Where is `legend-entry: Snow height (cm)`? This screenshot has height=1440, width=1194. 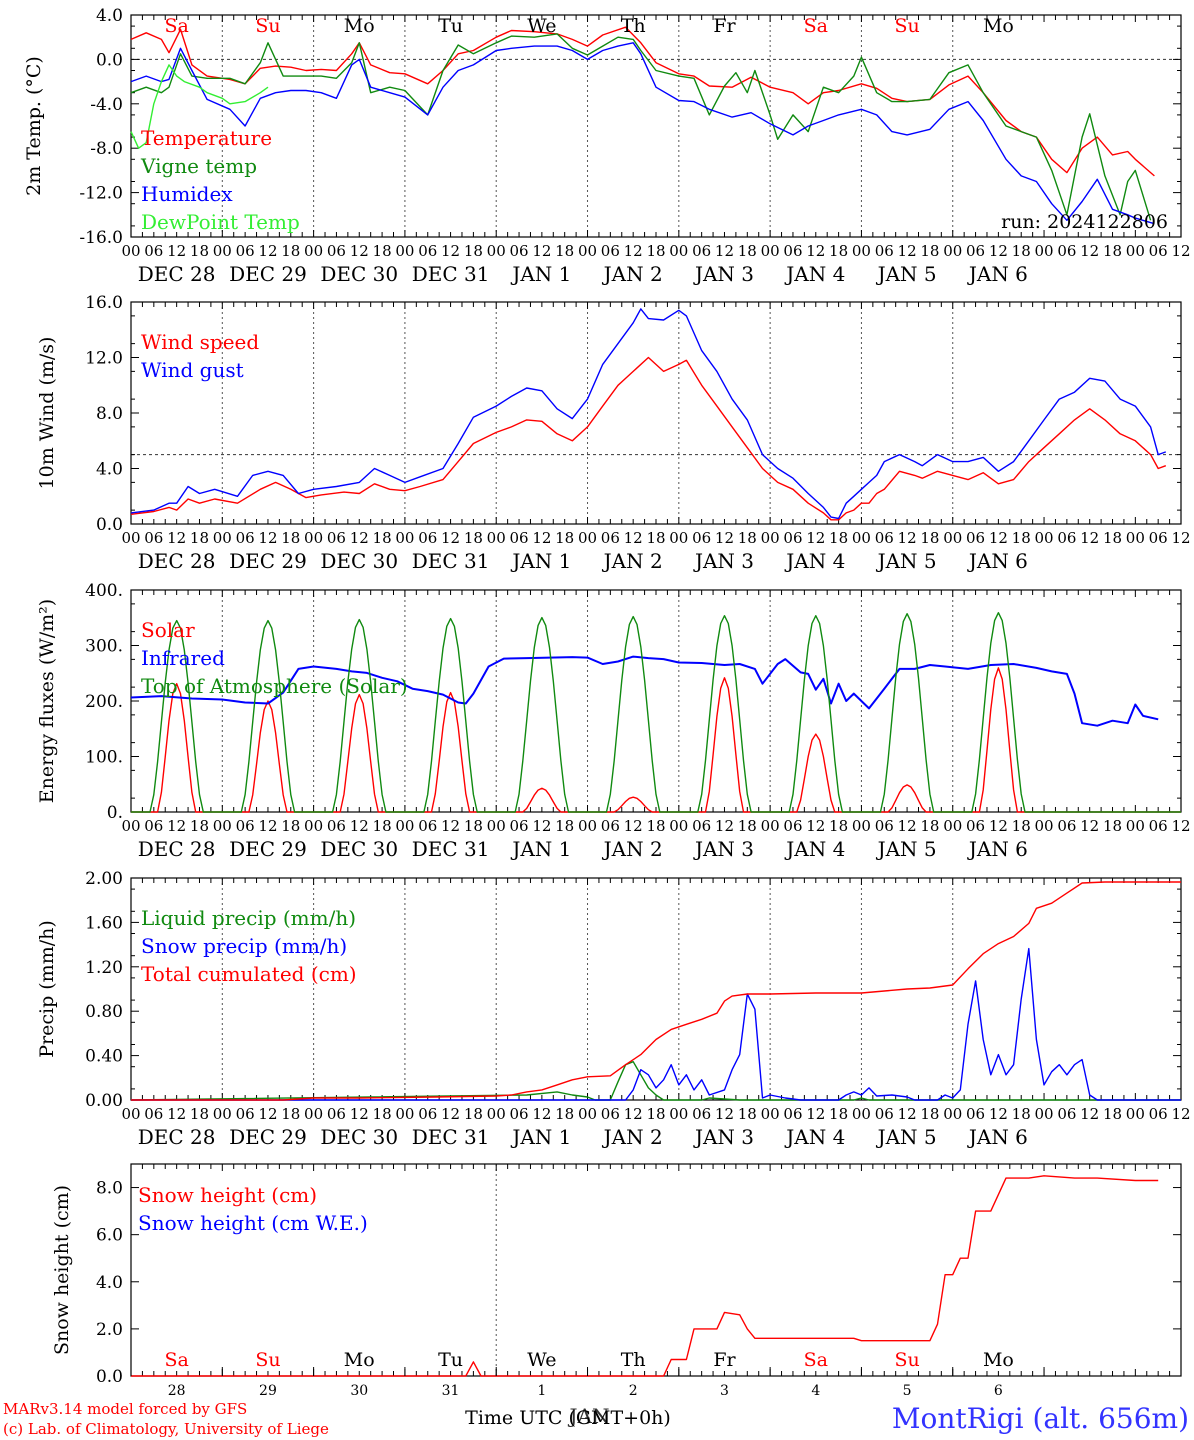 legend-entry: Snow height (cm) is located at coordinates (227, 1195).